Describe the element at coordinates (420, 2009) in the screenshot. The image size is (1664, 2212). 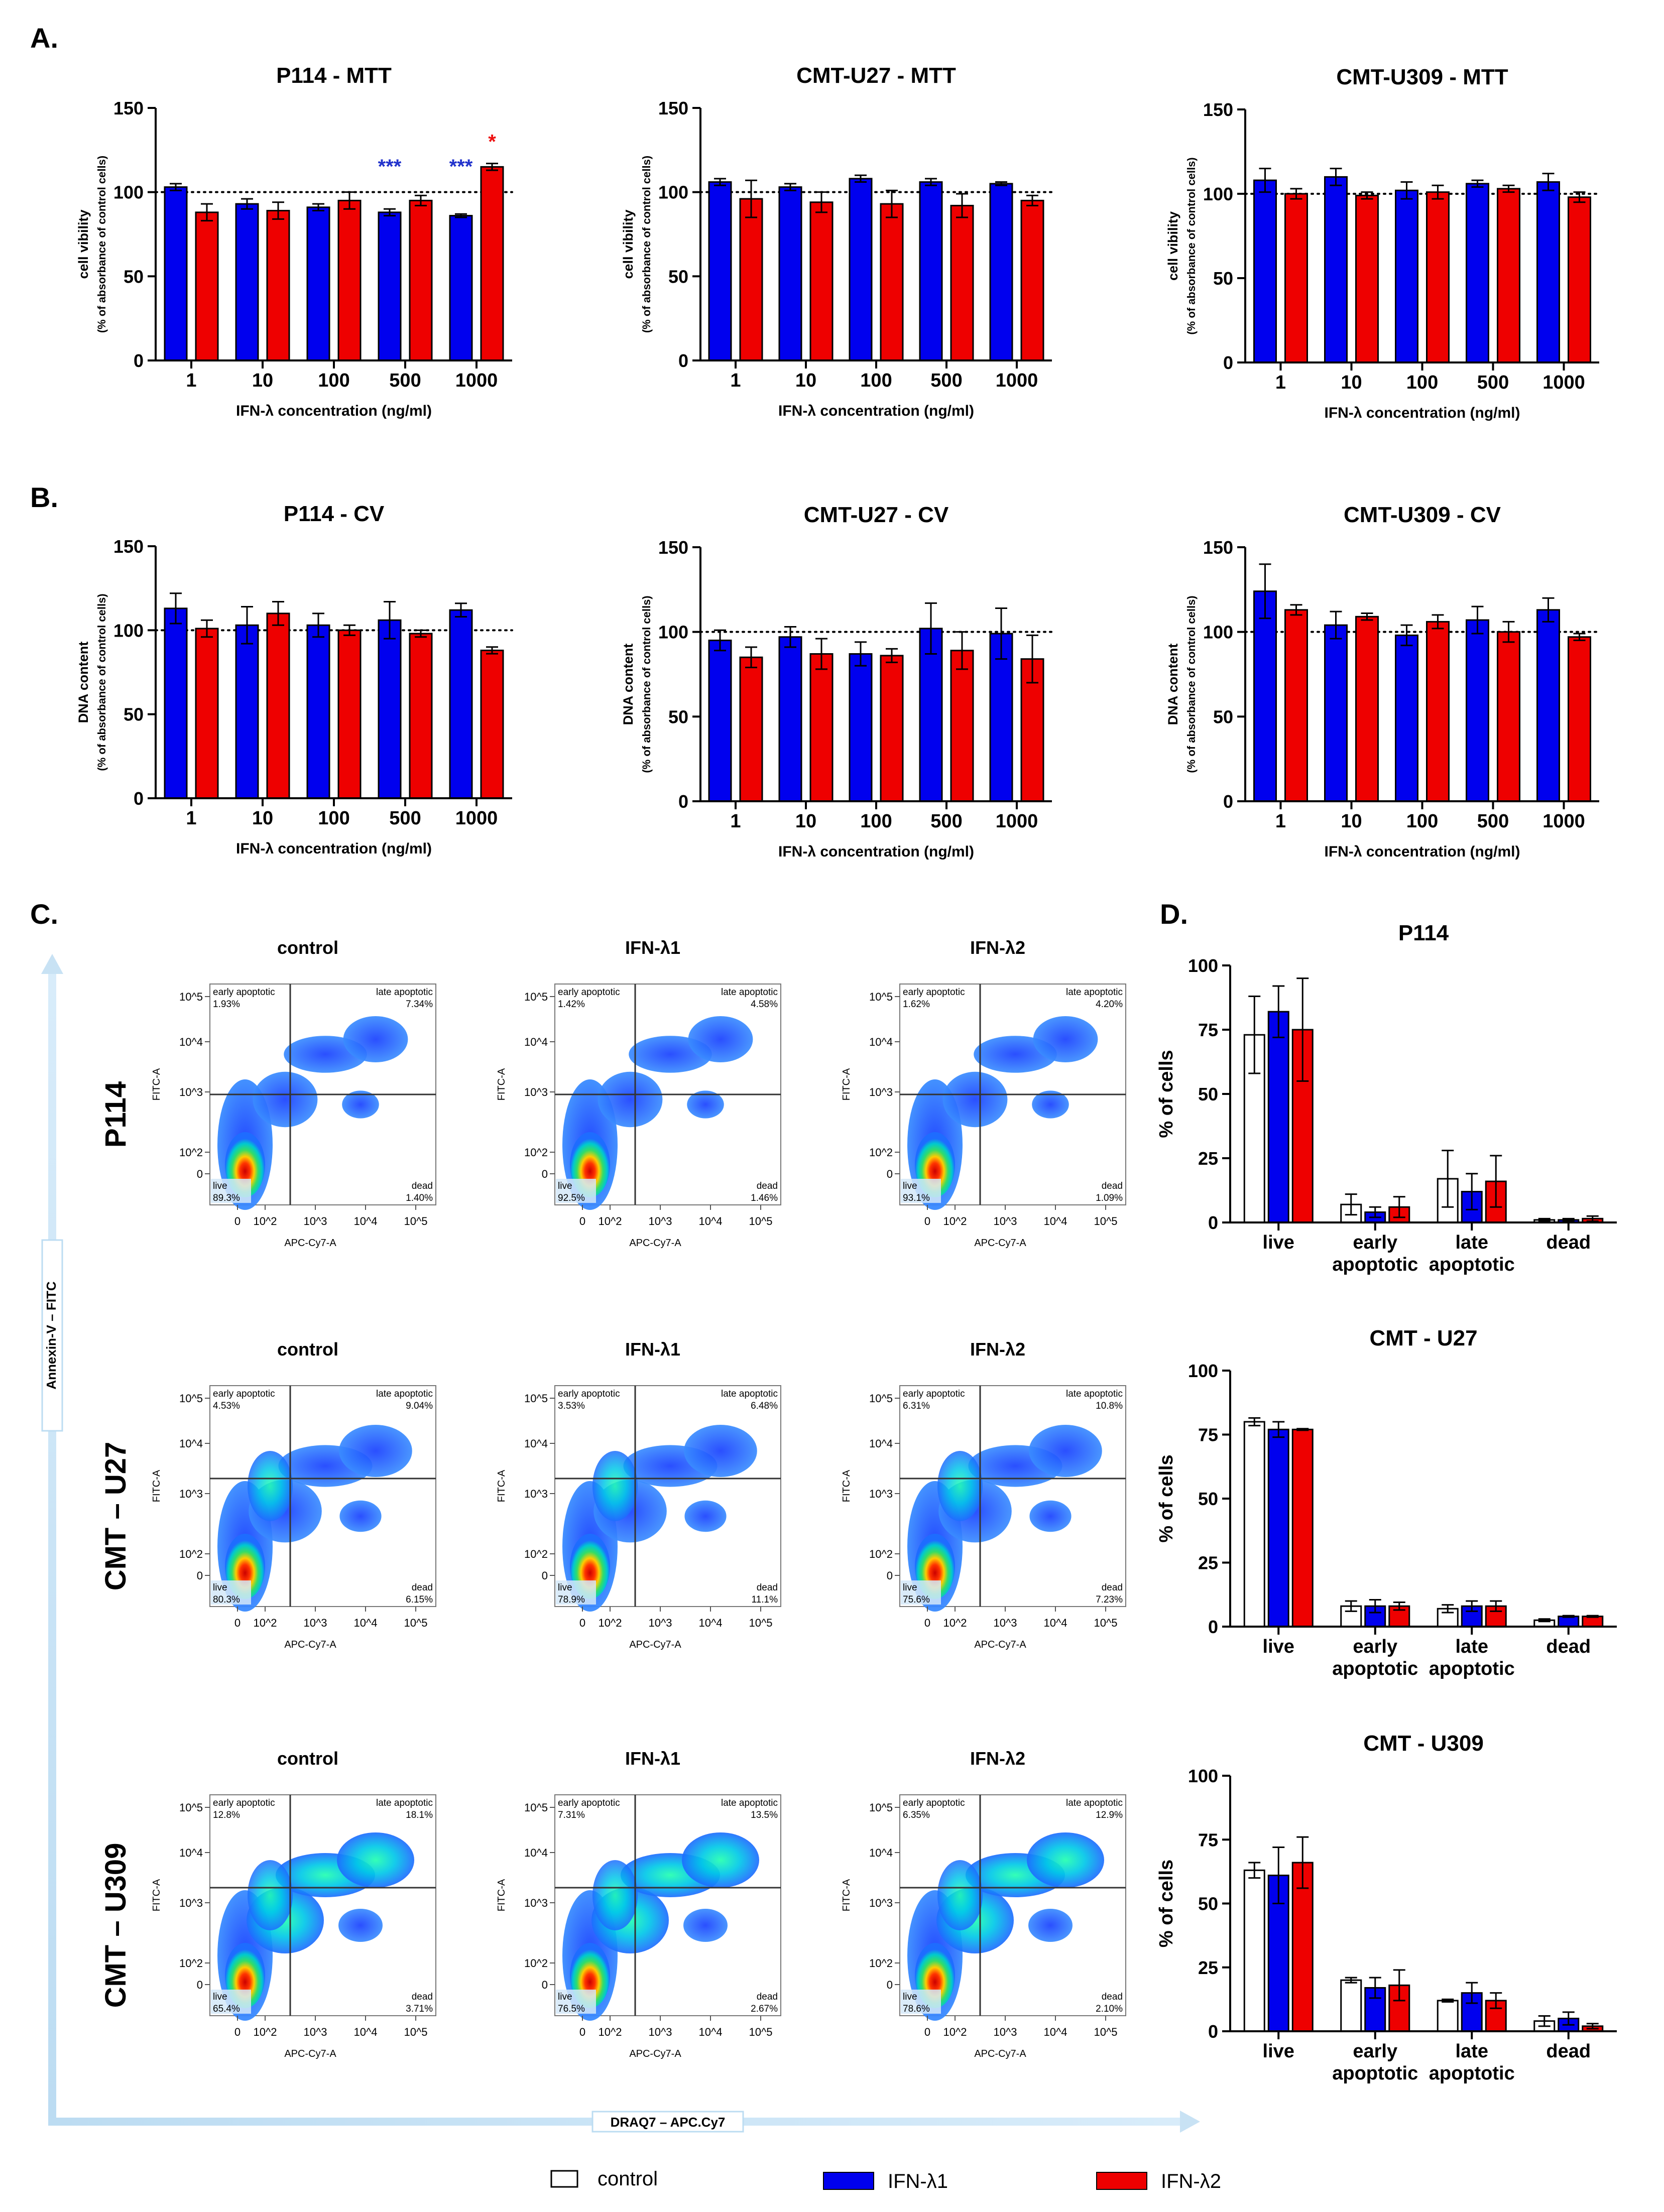
I see `quadrant-dead-value: 3.71%` at that location.